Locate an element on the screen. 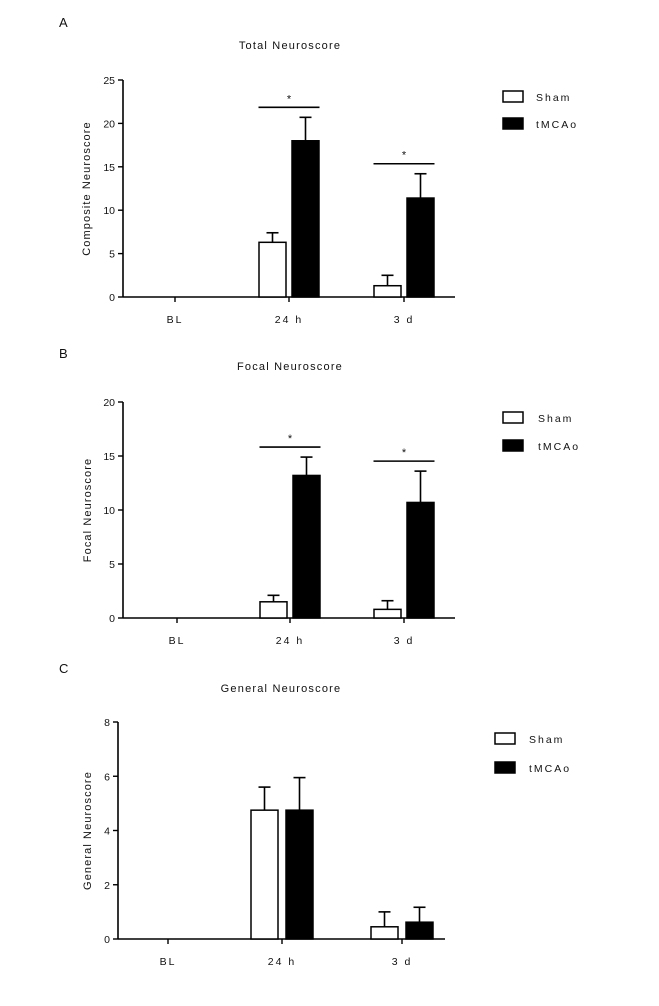 Image resolution: width=659 pixels, height=1006 pixels. y-axis-label: Composite Neuroscore is located at coordinates (87, 188).